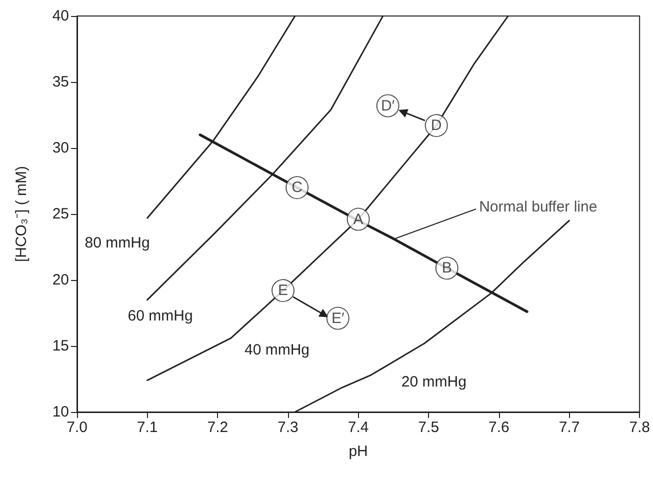 The width and height of the screenshot is (653, 478). What do you see at coordinates (358, 427) in the screenshot?
I see `x-tick-label: 7.4` at bounding box center [358, 427].